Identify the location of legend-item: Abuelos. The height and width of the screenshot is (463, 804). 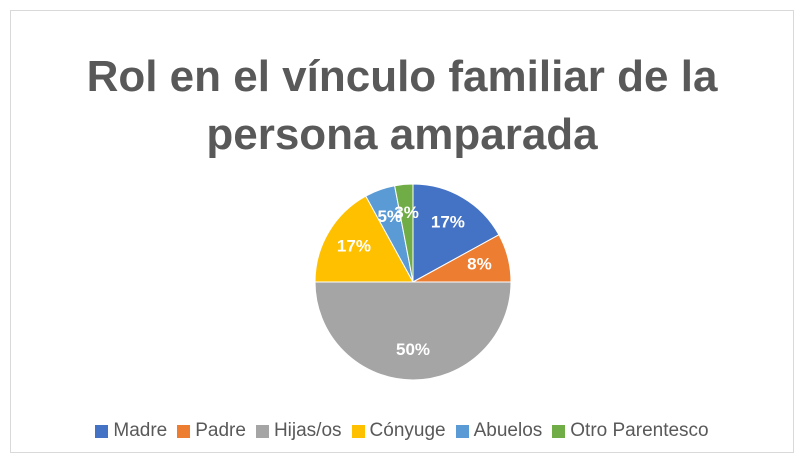
(499, 431).